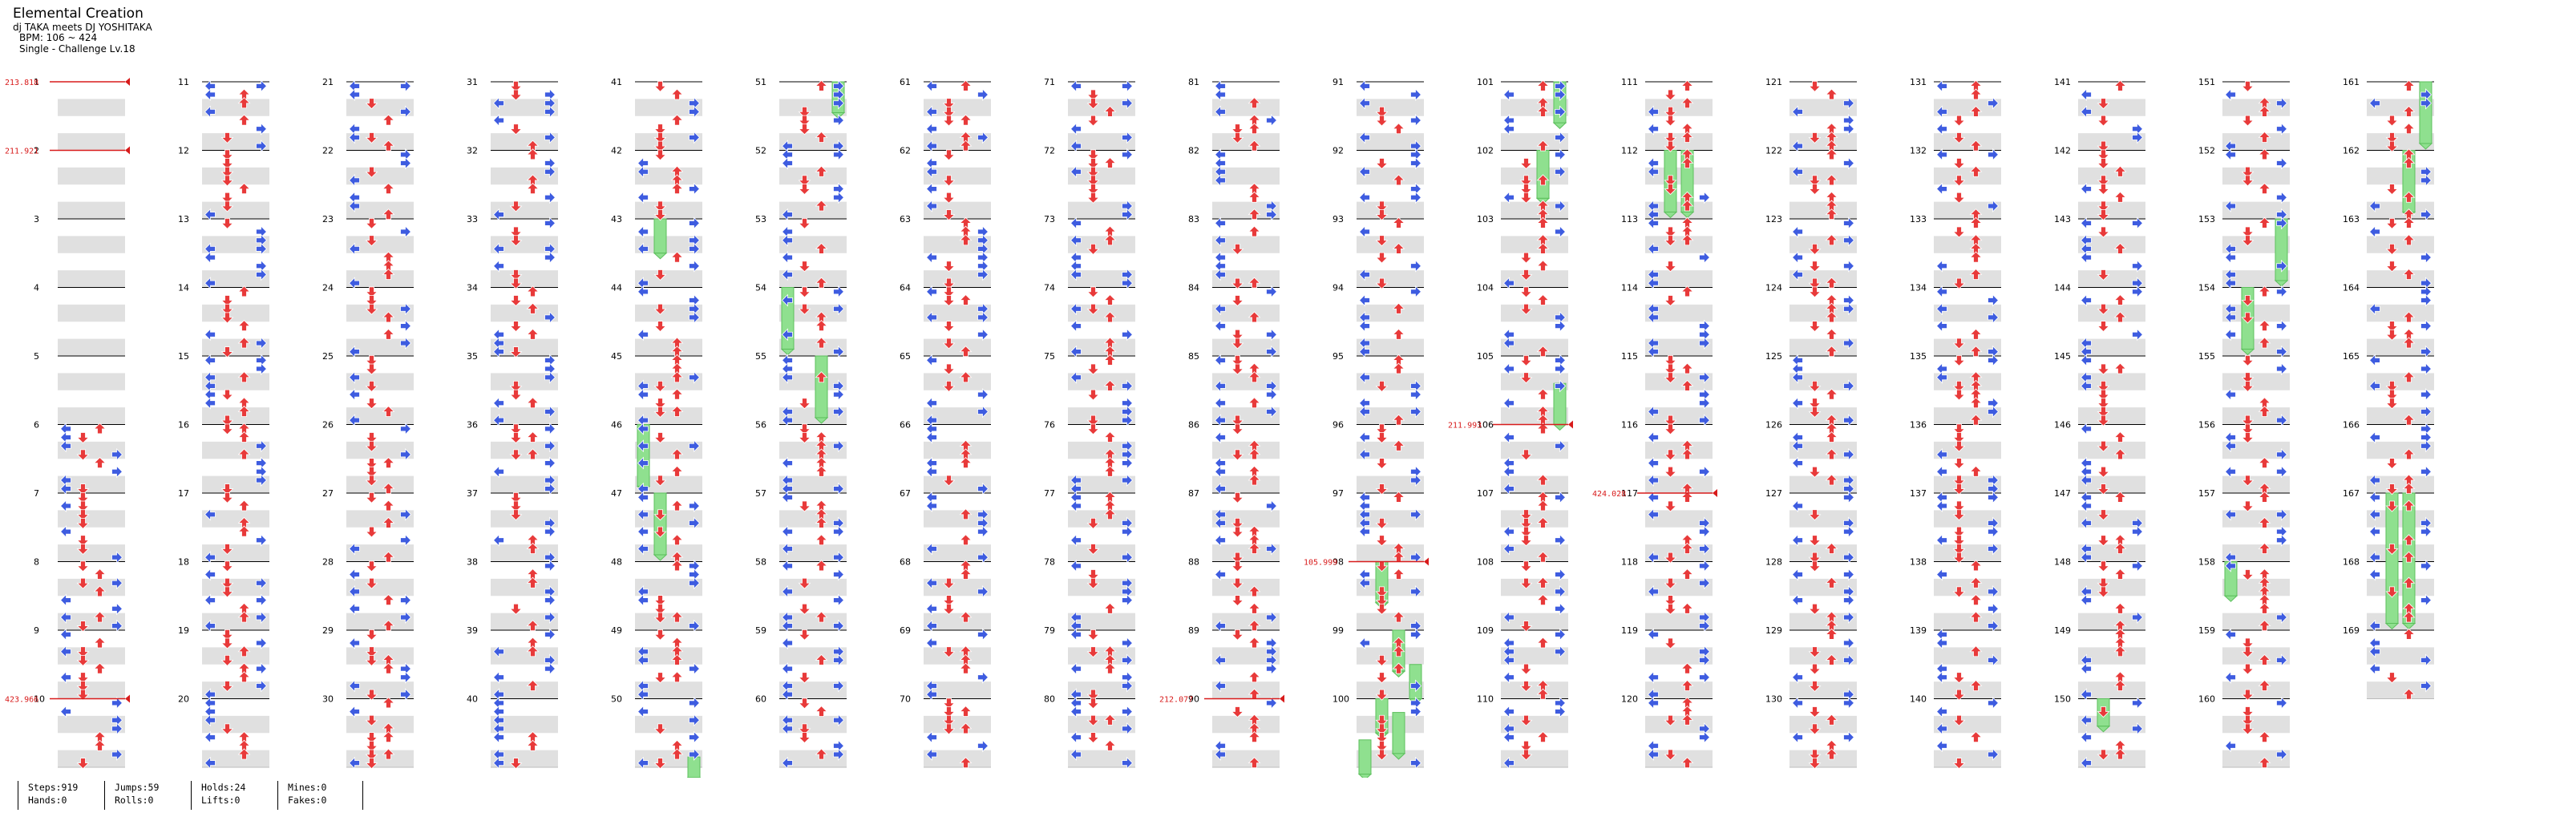 This screenshot has width=2576, height=821. I want to click on hold-note, so click(1365, 757).